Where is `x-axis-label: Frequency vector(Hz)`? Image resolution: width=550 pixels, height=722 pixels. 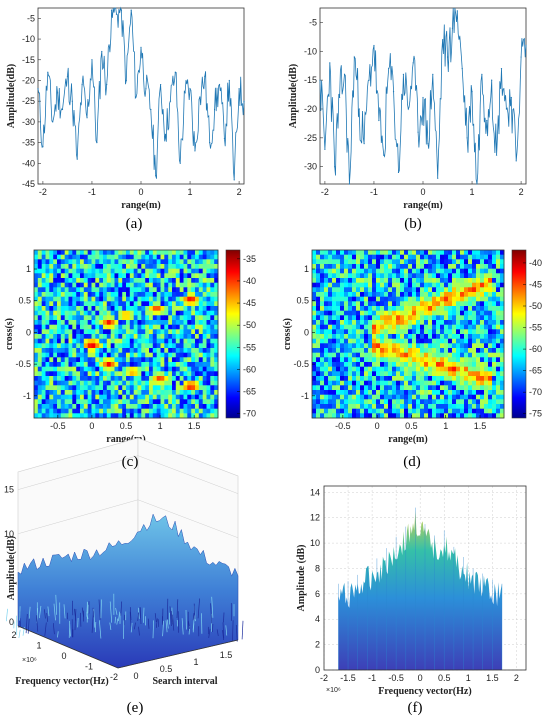
x-axis-label: Frequency vector(Hz) is located at coordinates (424, 691).